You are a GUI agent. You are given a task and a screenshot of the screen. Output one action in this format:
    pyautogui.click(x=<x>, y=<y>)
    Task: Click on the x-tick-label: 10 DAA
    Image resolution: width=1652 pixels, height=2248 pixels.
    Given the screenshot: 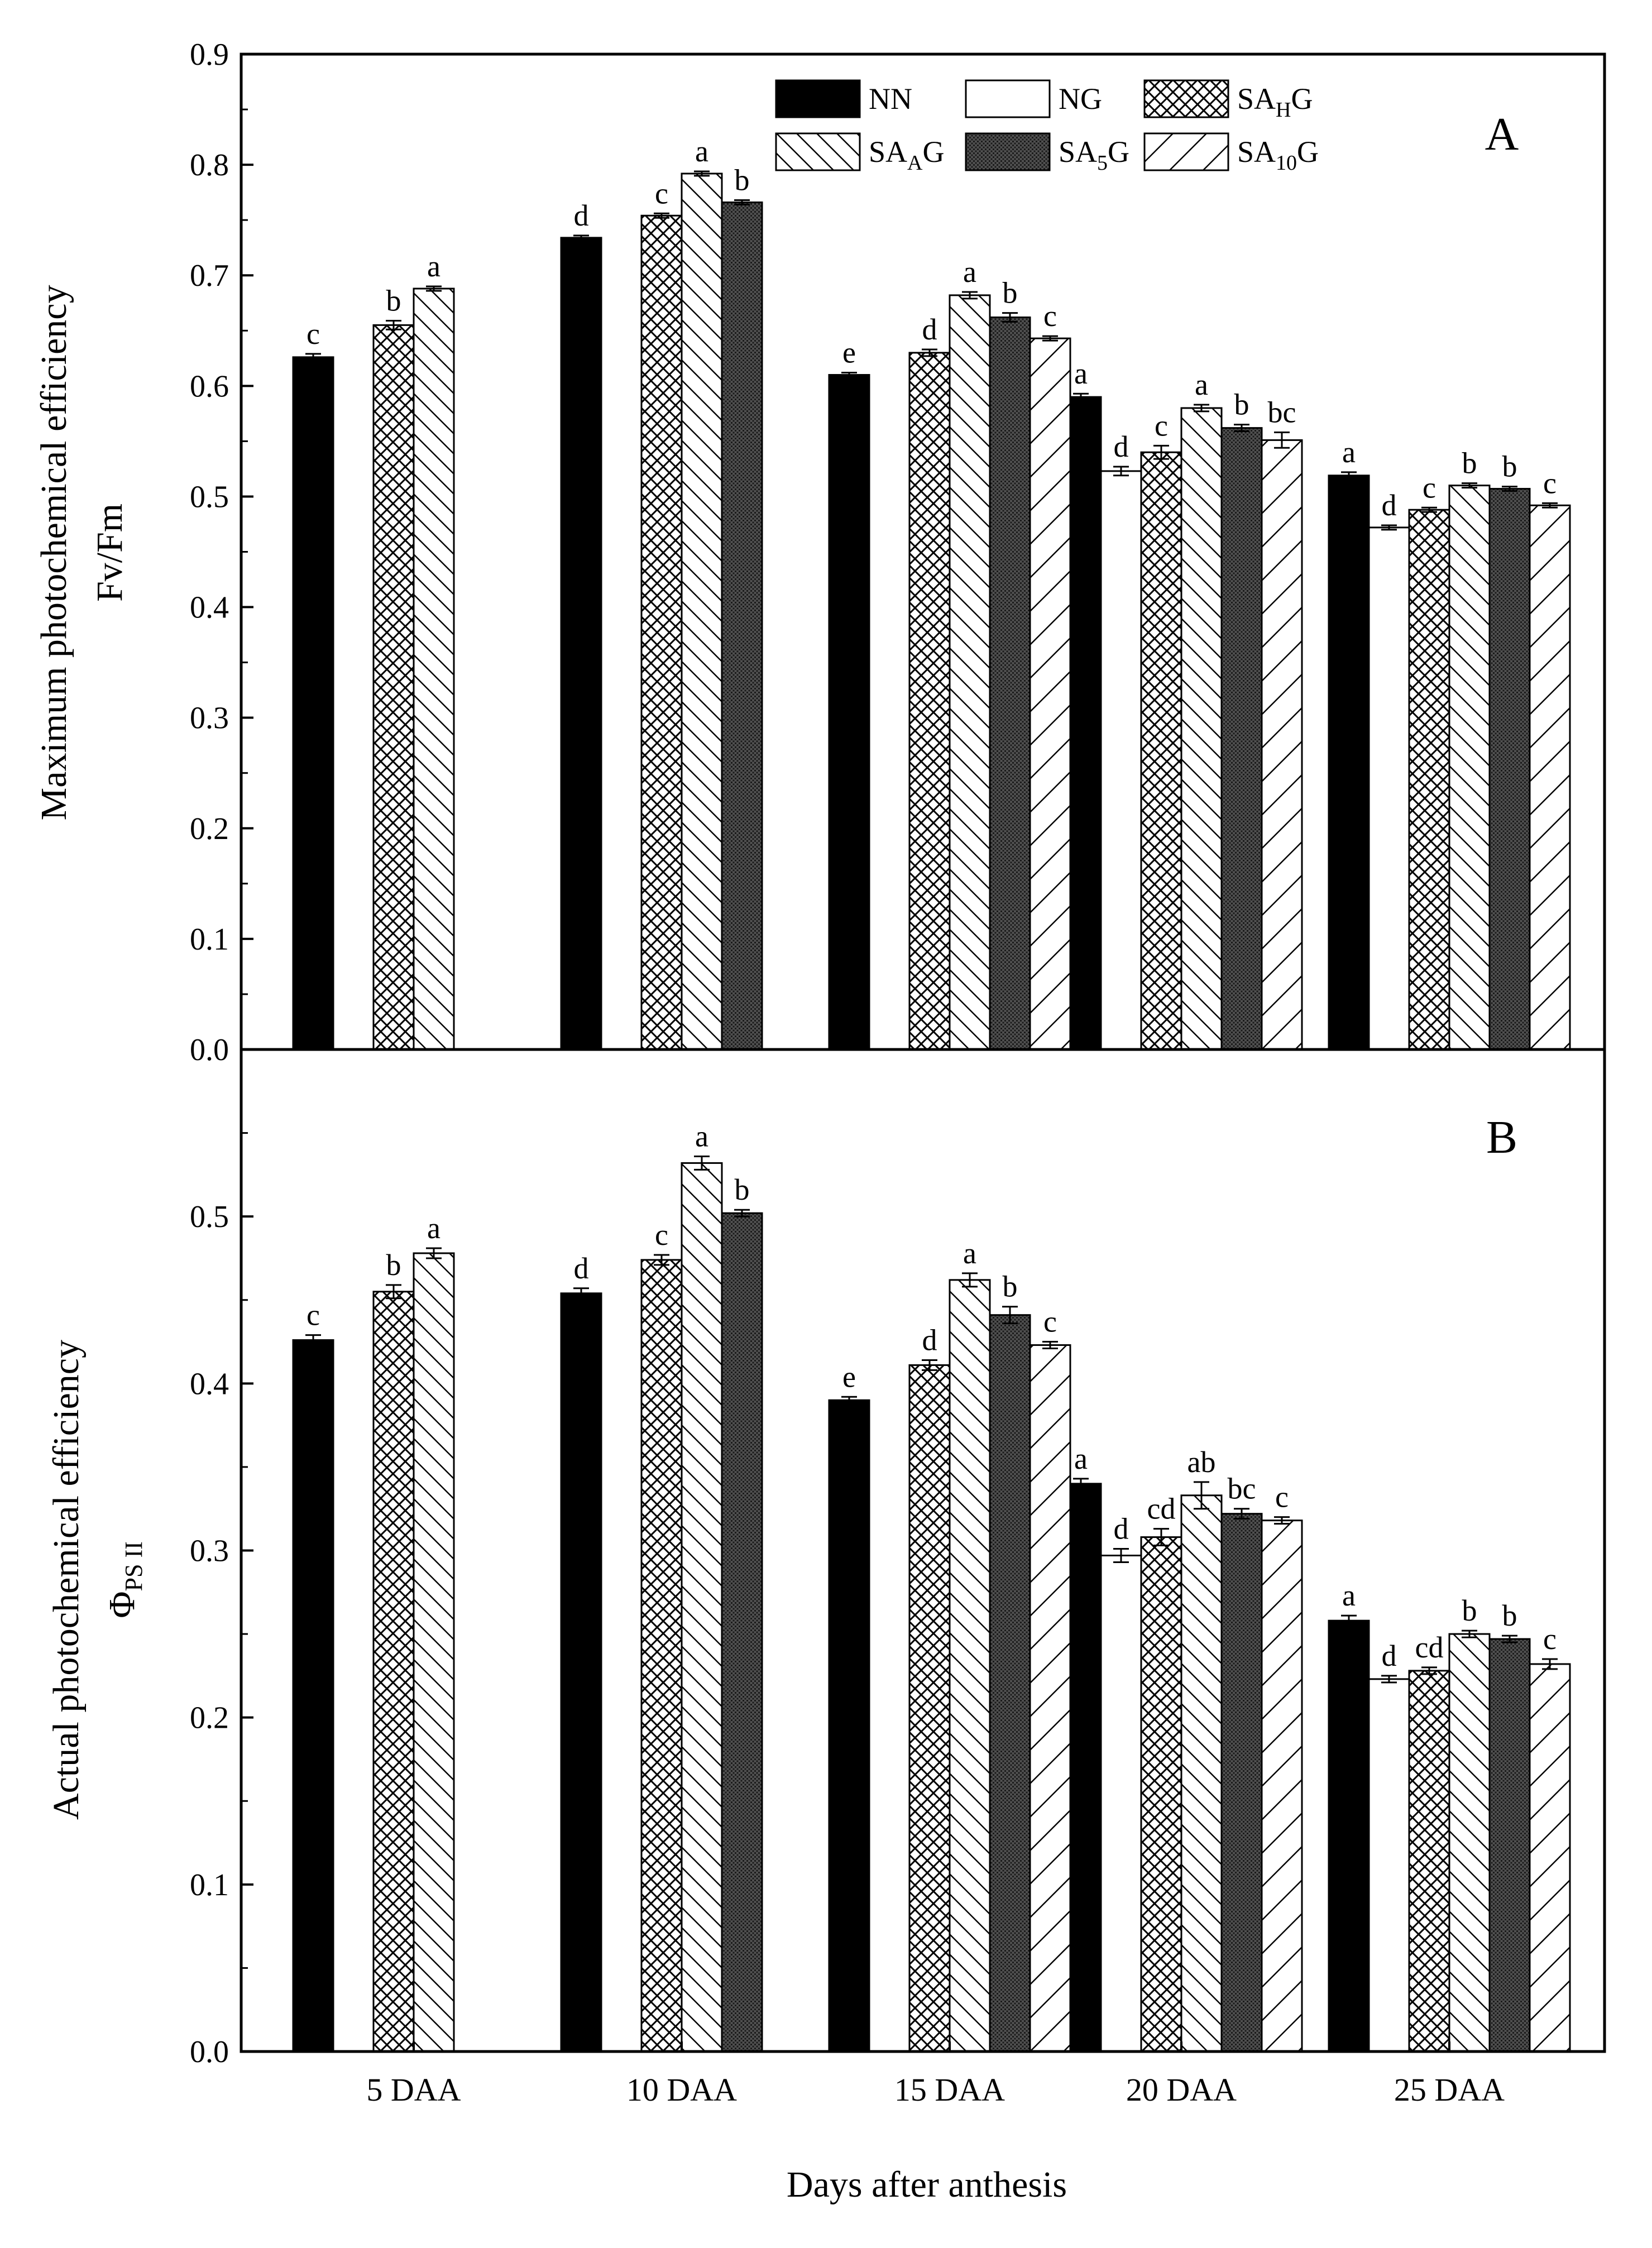 What is the action you would take?
    pyautogui.click(x=681, y=2090)
    